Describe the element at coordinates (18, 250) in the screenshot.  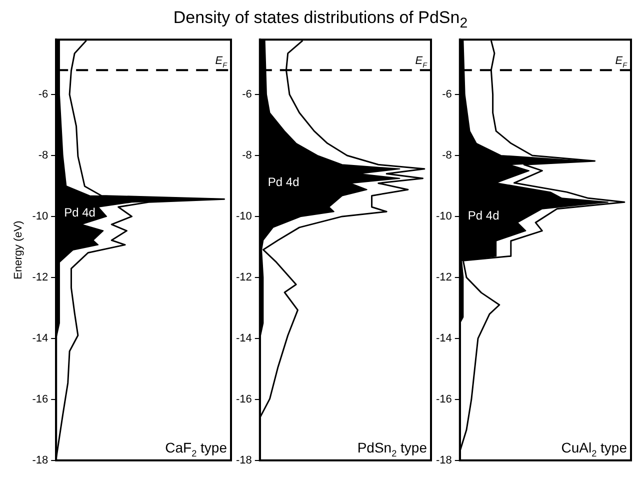
I see `y-axis-title: Energy (eV)` at that location.